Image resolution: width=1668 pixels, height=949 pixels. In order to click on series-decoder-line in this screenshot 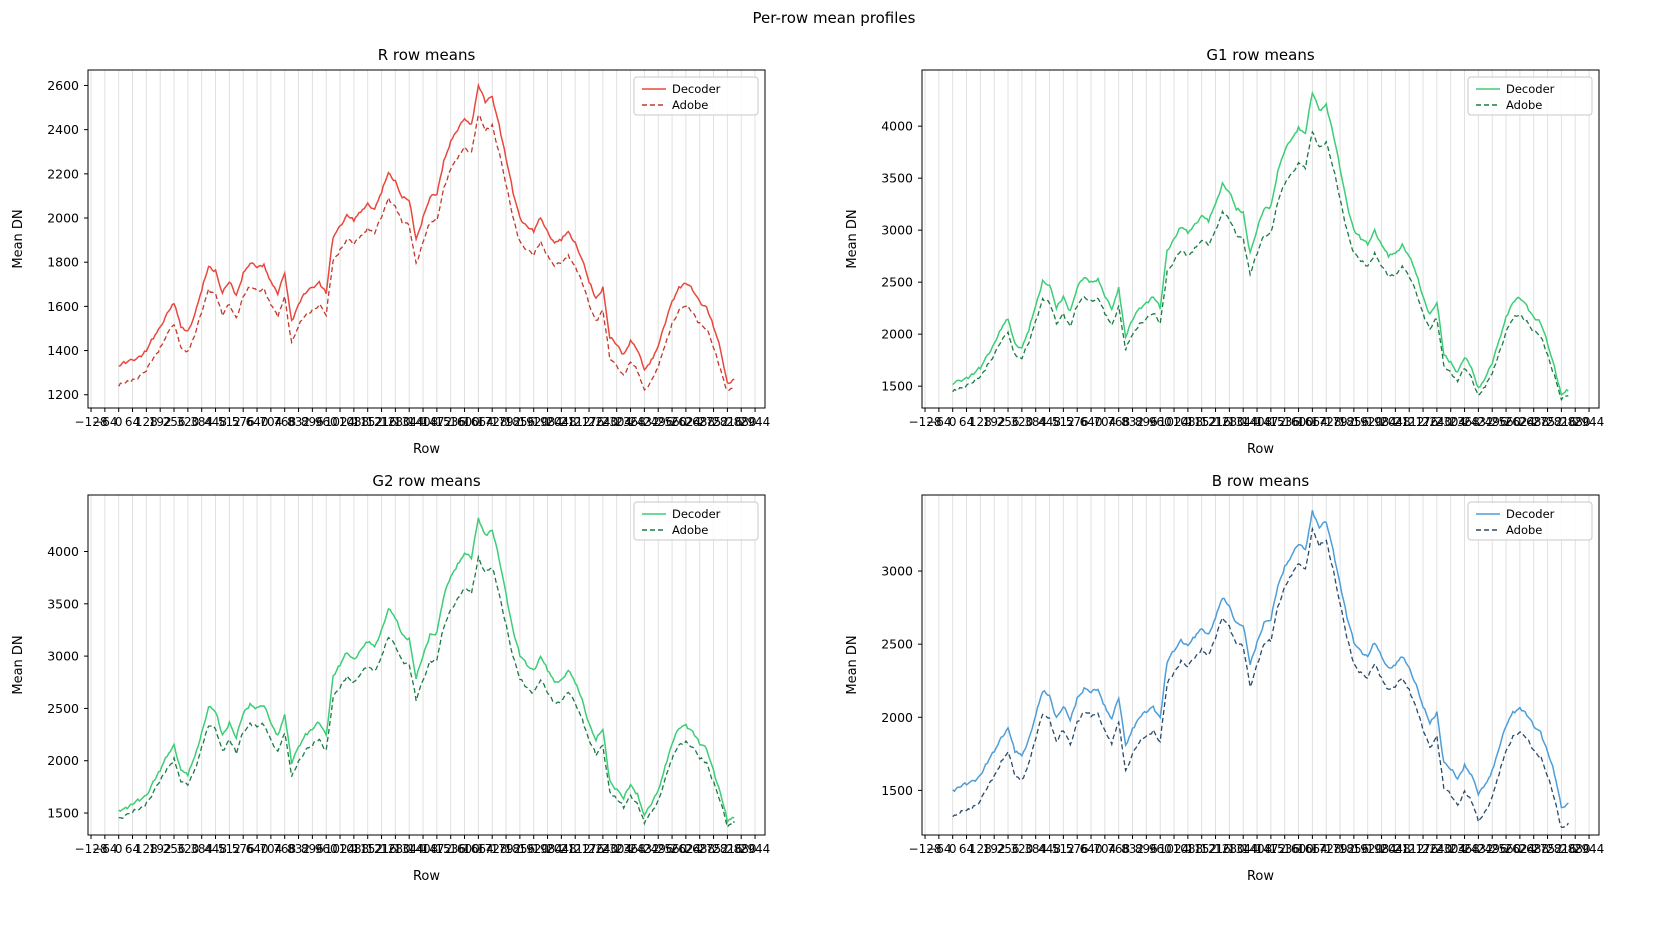, I will do `click(426, 670)`.